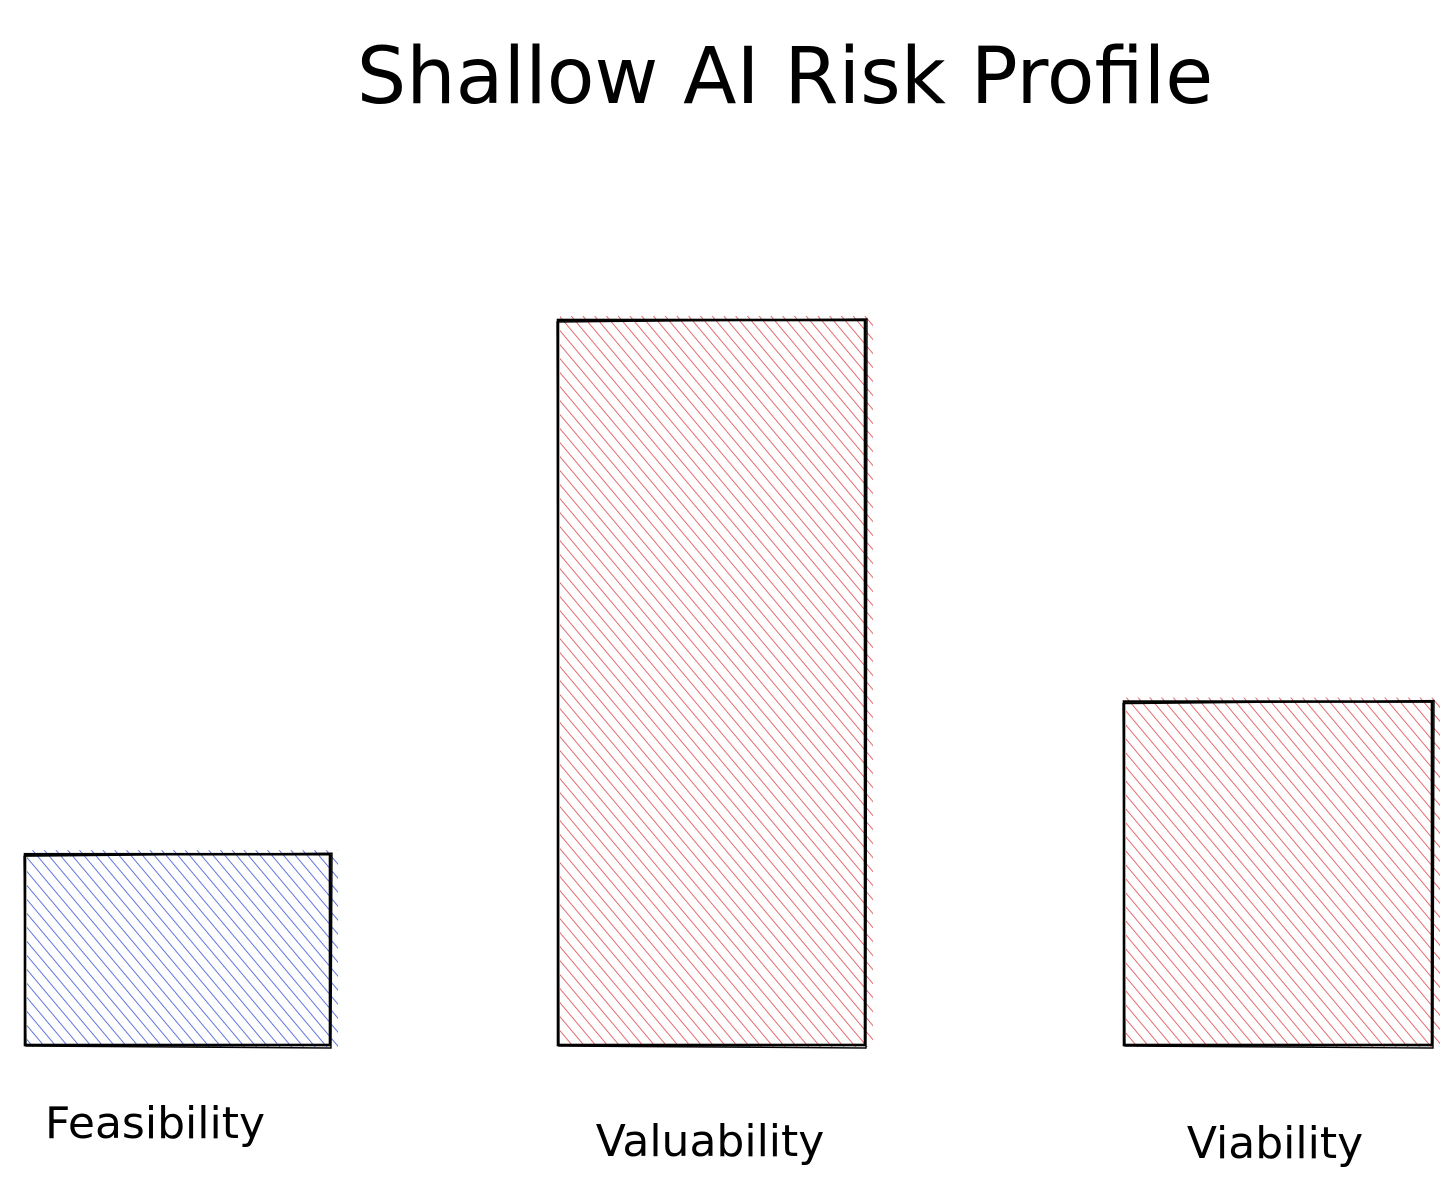 Image resolution: width=1456 pixels, height=1197 pixels. Describe the element at coordinates (155, 1123) in the screenshot. I see `category-label-feasibility: Feasibility` at that location.